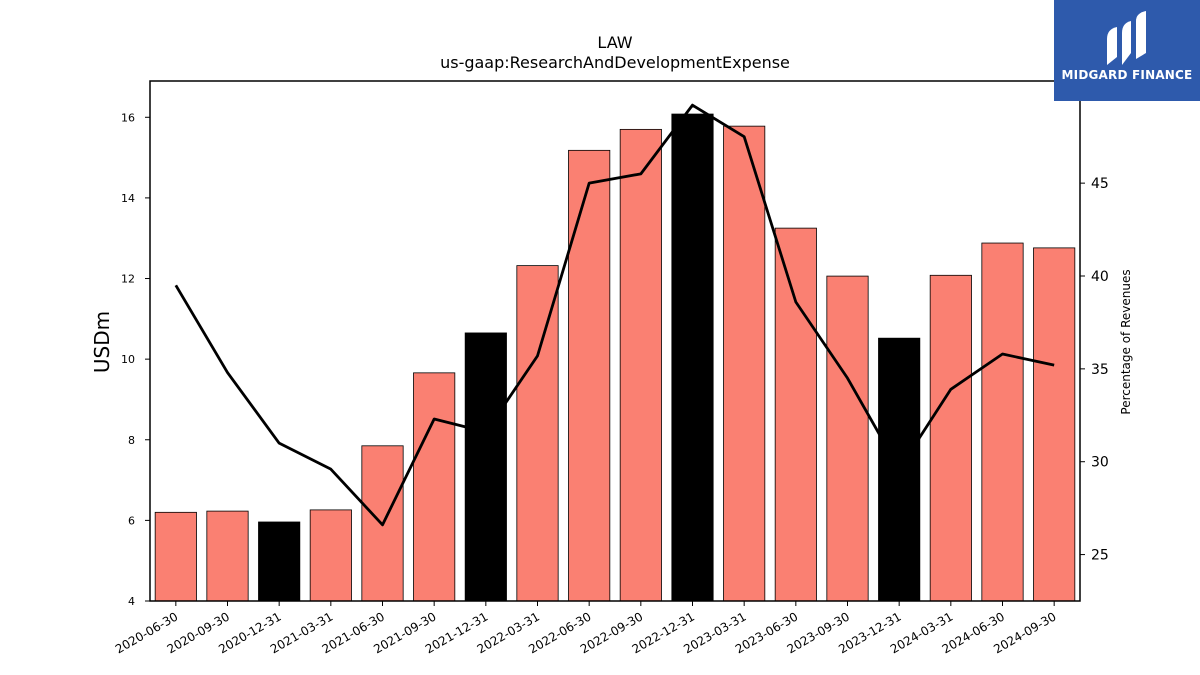 The height and width of the screenshot is (675, 1200). Describe the element at coordinates (1126, 341) in the screenshot. I see `y2-axis-label: Percentage of Revenues` at that location.